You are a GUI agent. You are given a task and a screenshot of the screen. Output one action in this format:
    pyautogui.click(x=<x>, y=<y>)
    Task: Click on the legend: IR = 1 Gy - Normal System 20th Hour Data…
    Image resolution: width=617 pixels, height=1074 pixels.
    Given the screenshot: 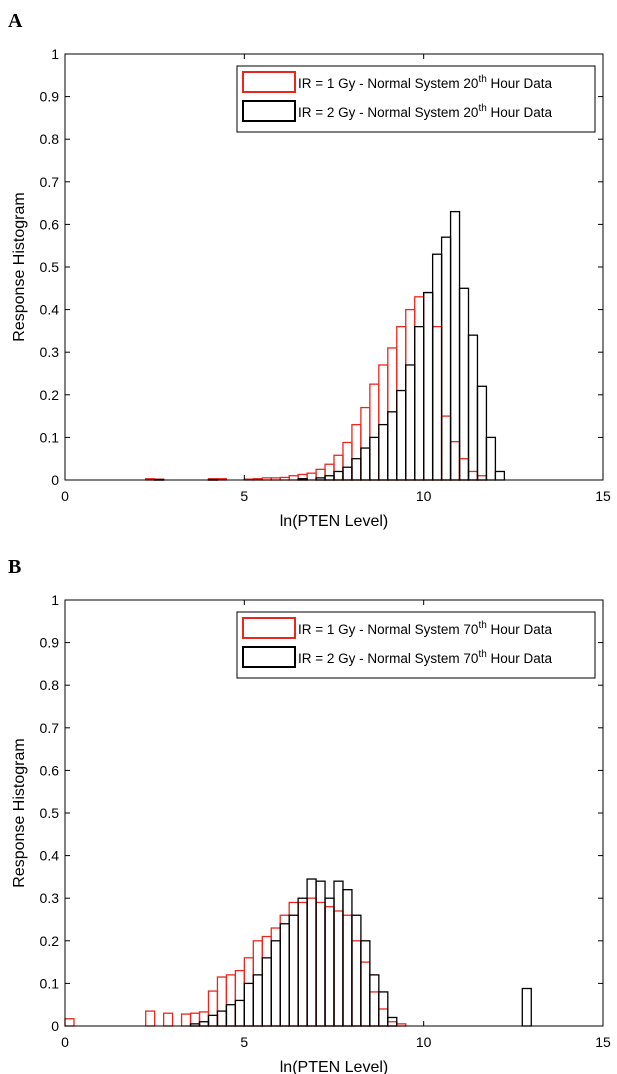 What is the action you would take?
    pyautogui.click(x=416, y=99)
    